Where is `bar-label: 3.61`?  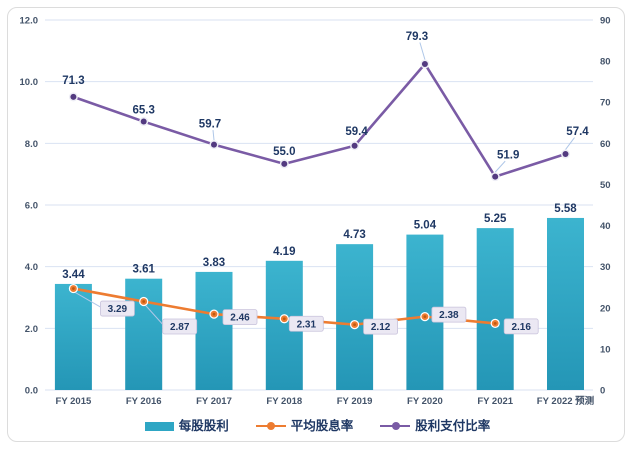
bar-label: 3.61 is located at coordinates (144, 270).